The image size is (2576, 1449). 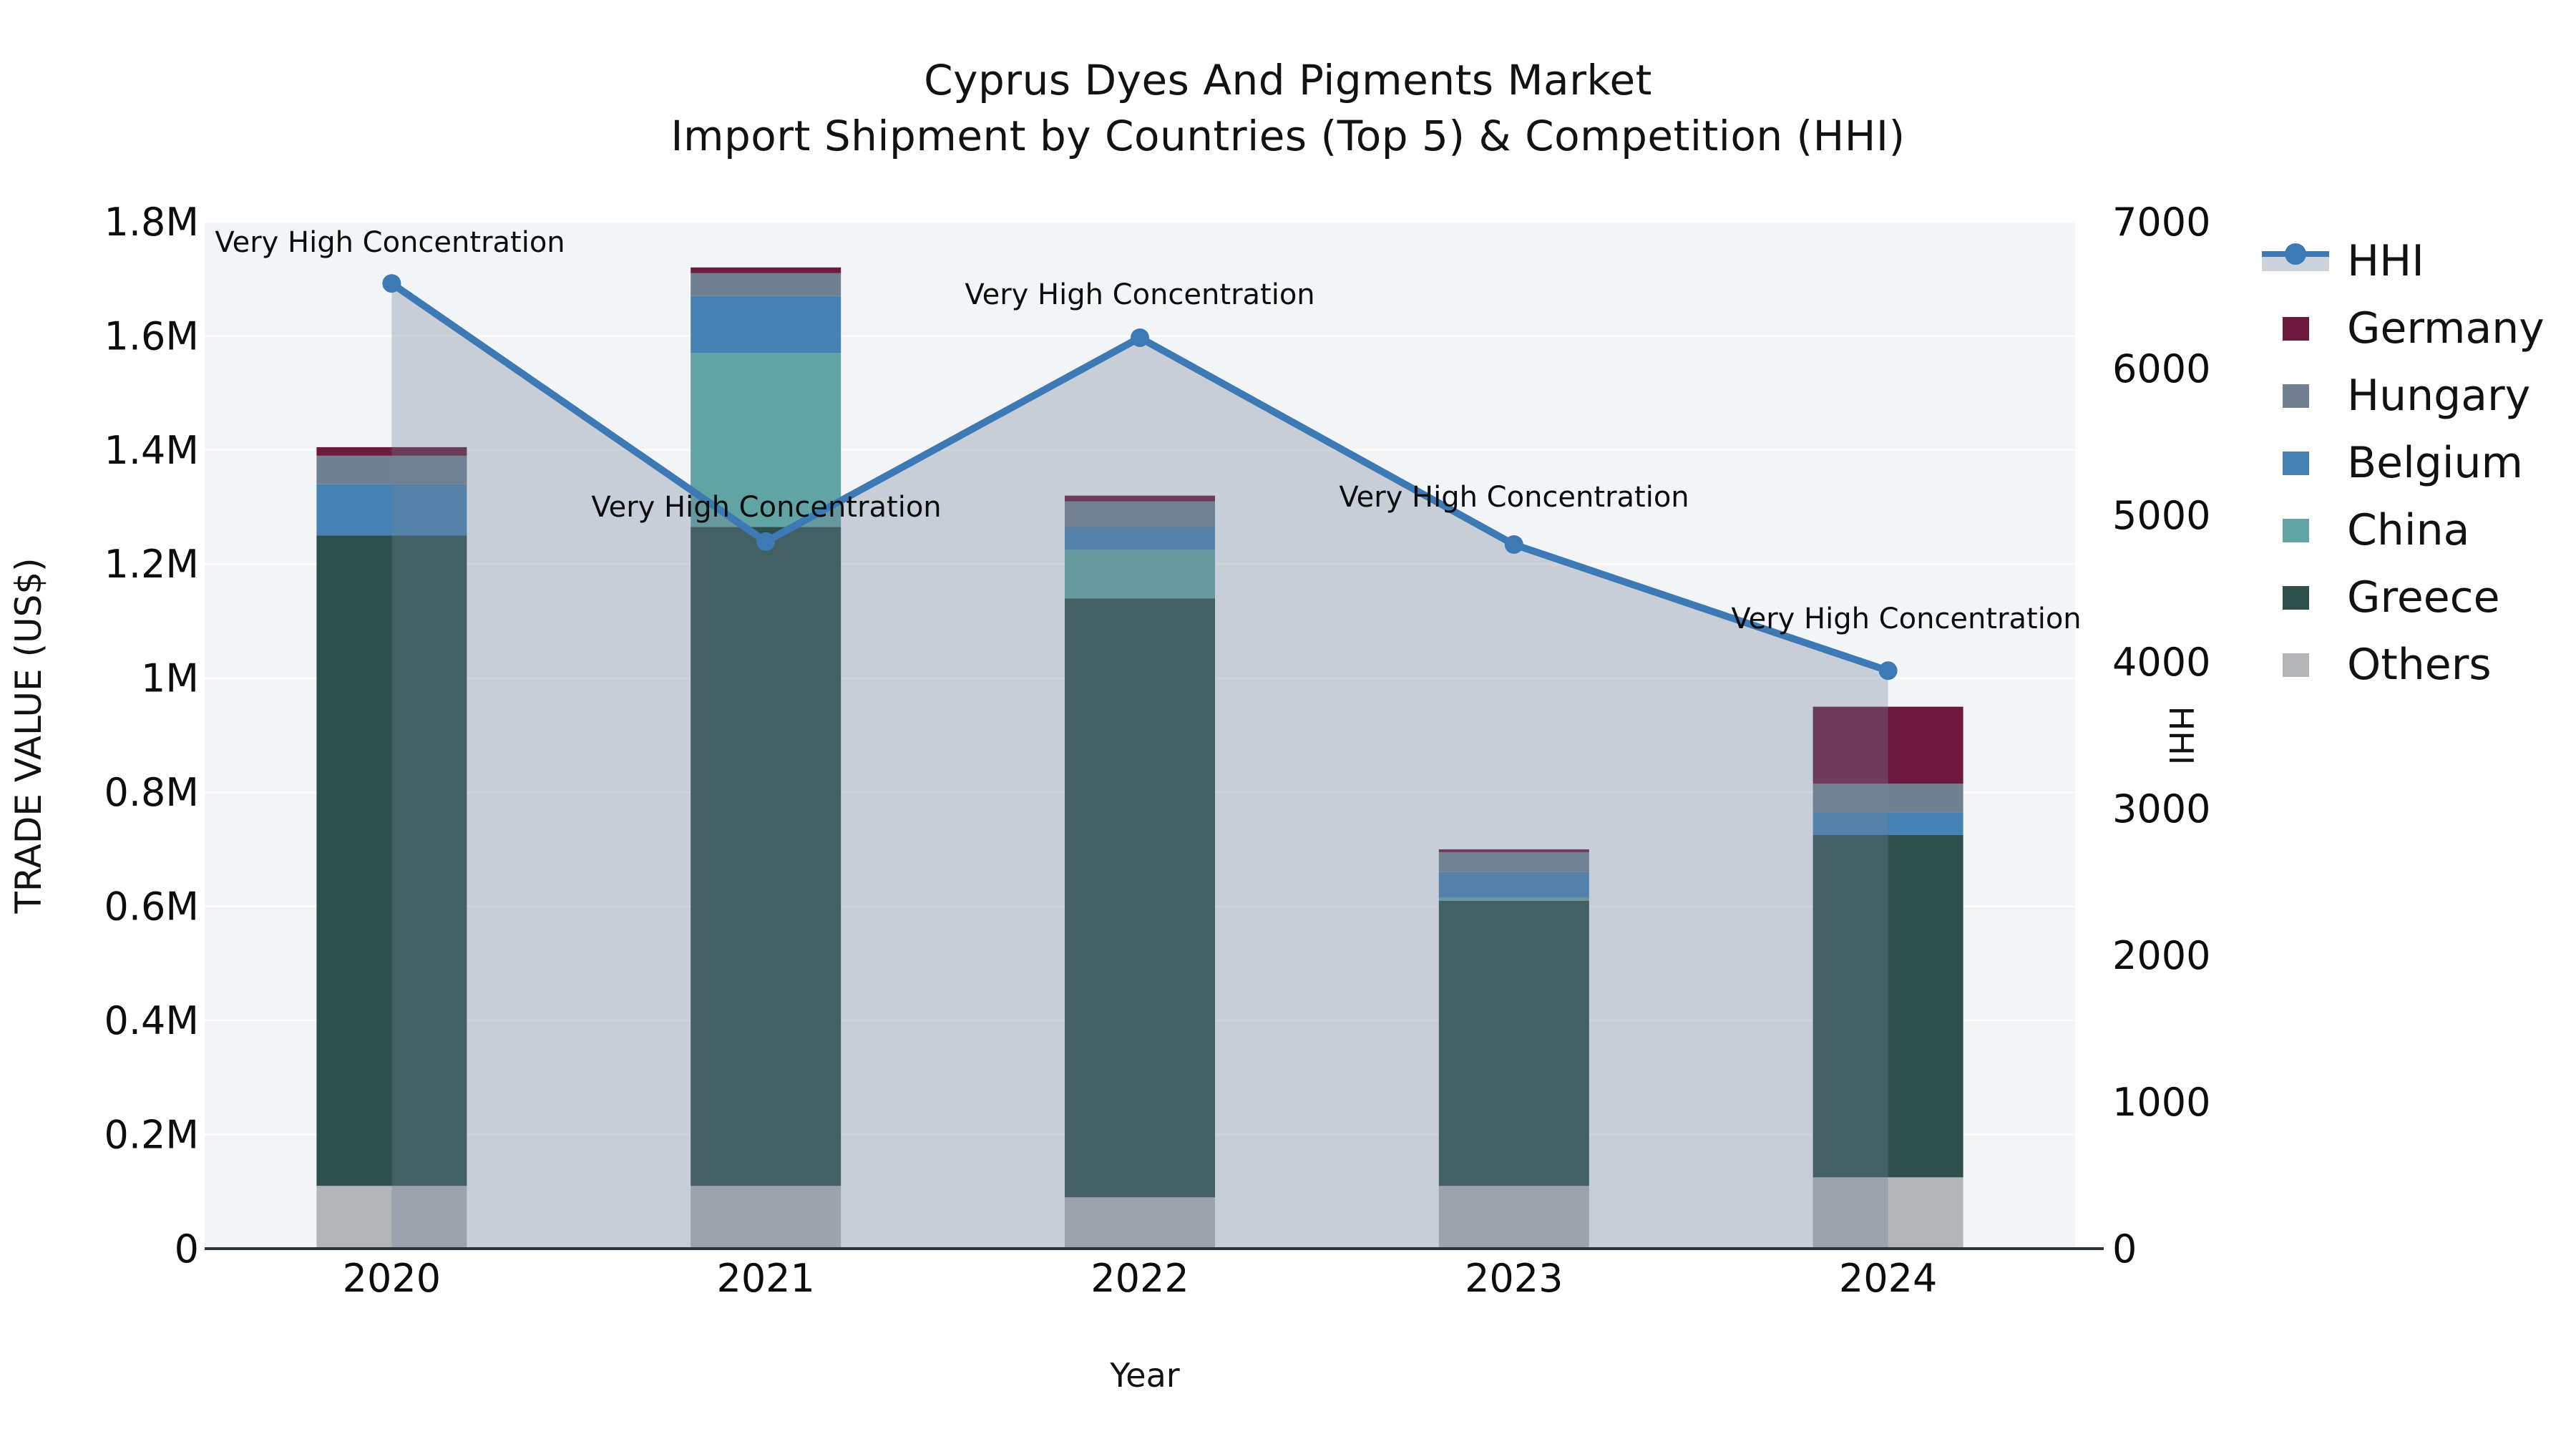 I want to click on left-axis-tick: 0.8M, so click(x=151, y=792).